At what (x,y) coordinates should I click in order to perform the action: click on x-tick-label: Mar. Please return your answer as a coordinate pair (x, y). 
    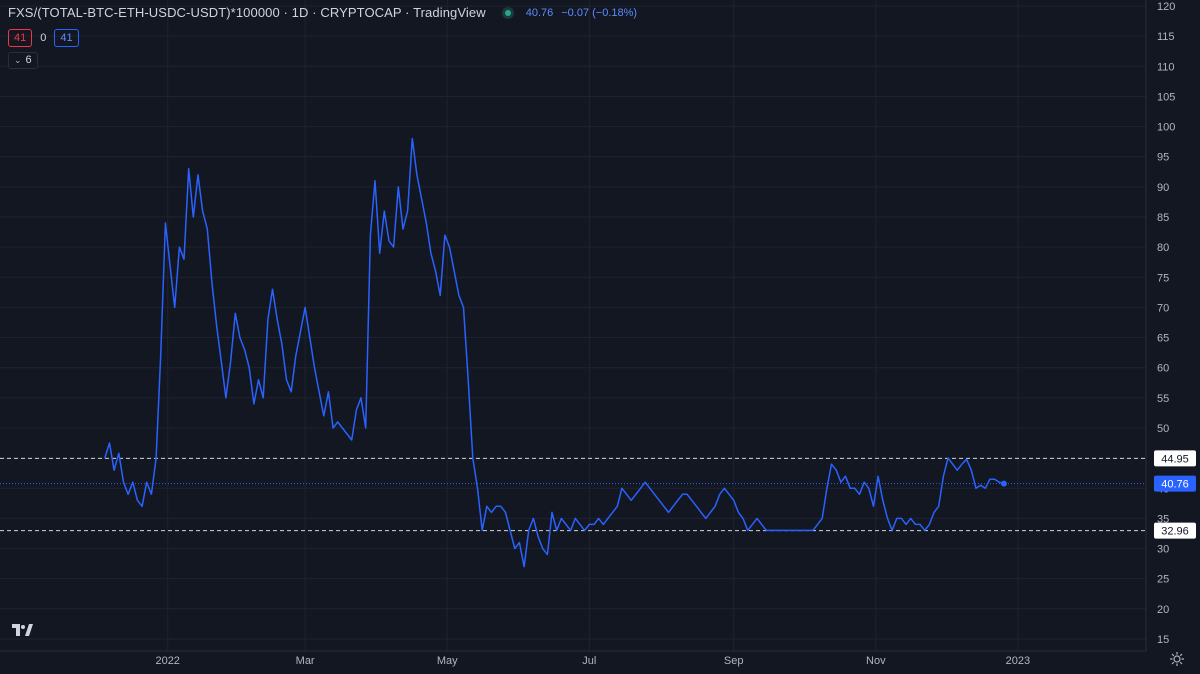
    Looking at the image, I should click on (305, 661).